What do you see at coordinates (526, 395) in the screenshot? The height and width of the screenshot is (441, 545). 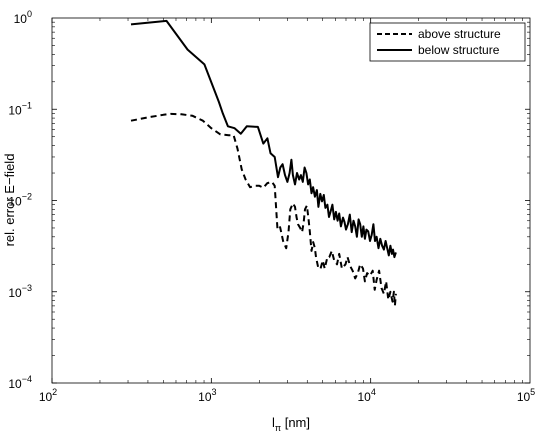 I see `x-tick-label: 10⁵` at bounding box center [526, 395].